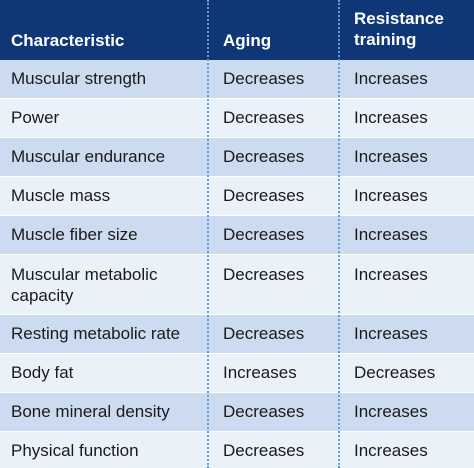 Image resolution: width=474 pixels, height=468 pixels. What do you see at coordinates (35, 117) in the screenshot?
I see `characteristic-cell: Power` at bounding box center [35, 117].